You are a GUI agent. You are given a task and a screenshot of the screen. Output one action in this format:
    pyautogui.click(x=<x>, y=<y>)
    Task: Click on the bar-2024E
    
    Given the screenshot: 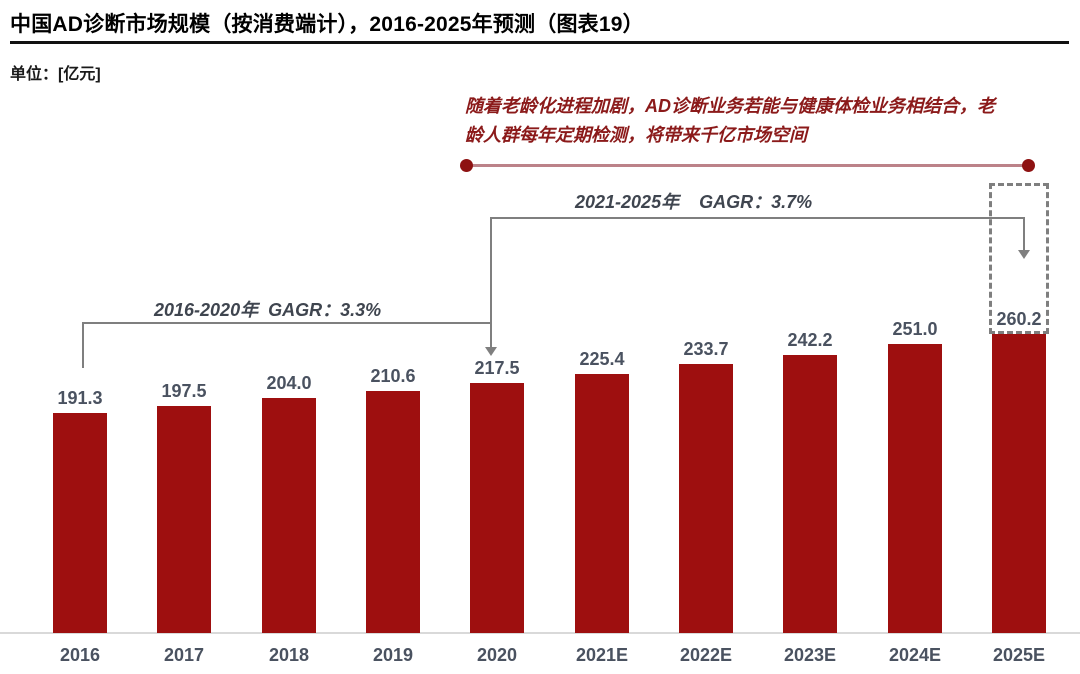 What is the action you would take?
    pyautogui.click(x=915, y=488)
    